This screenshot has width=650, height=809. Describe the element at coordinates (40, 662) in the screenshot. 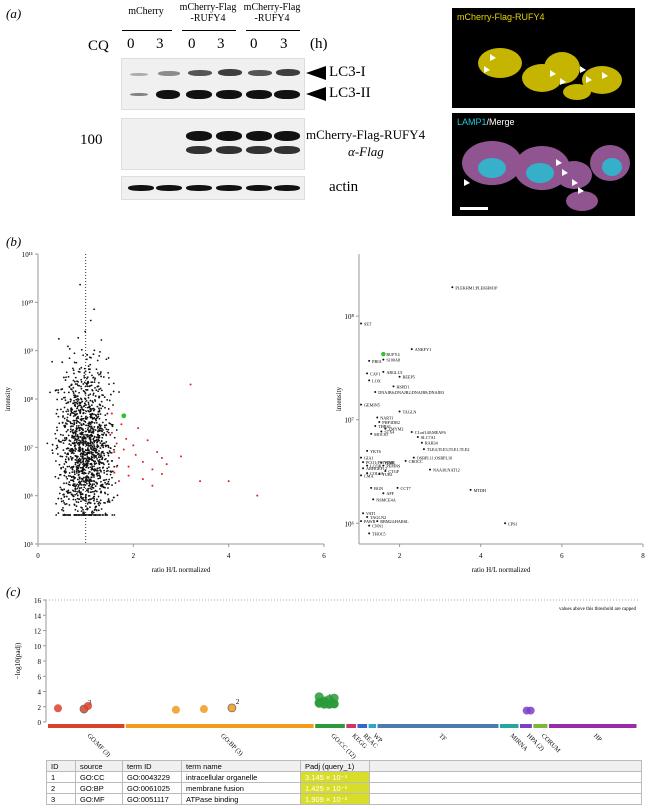

I see `y-tick-label: 8` at that location.